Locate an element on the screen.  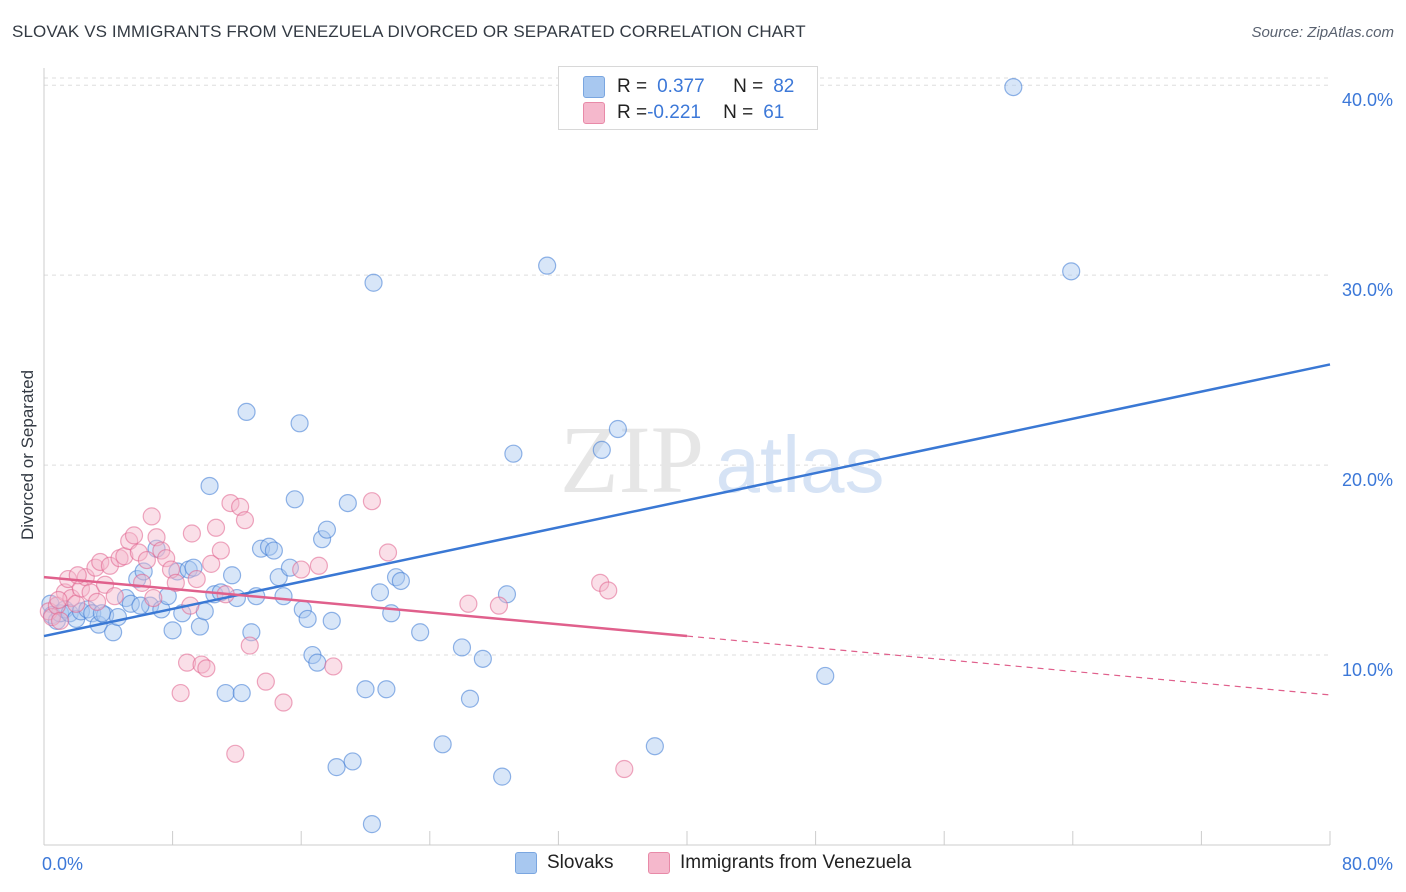
x-tick-label-max: 80.0% is located at coordinates (1367, 864).